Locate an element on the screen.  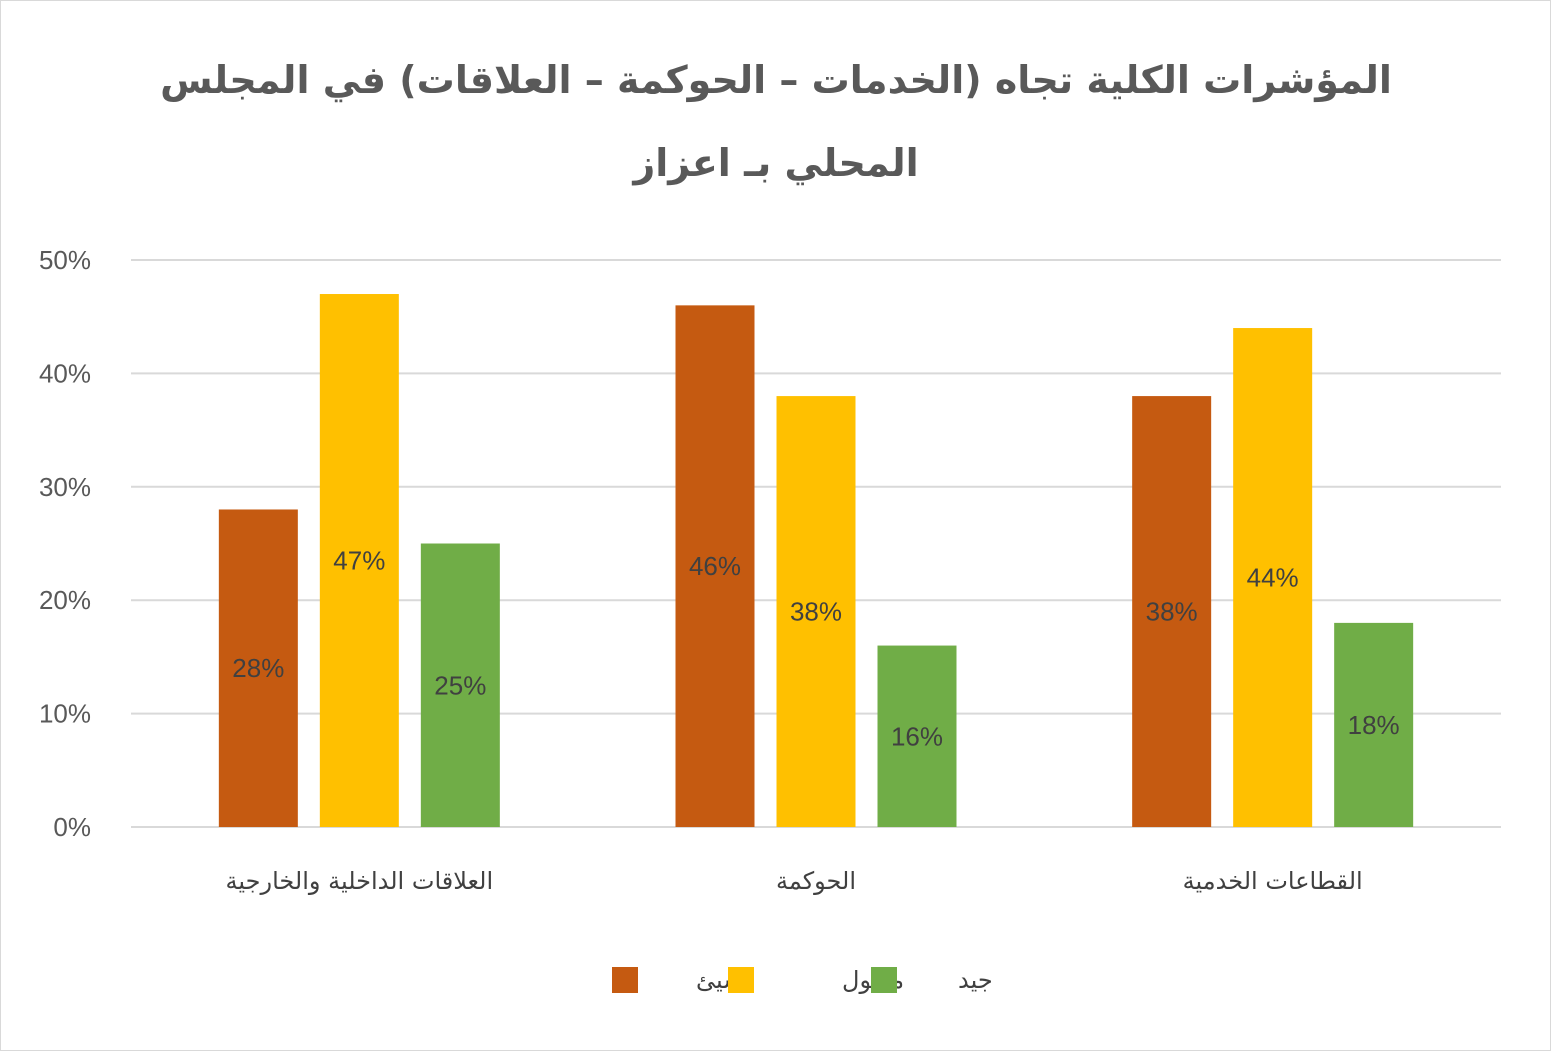
category-label: القطاعات الخدمية is located at coordinates (1273, 881).